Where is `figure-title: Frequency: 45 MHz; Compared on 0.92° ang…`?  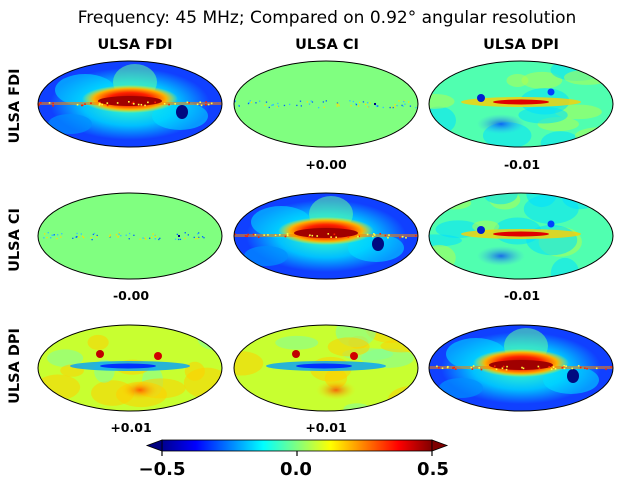
figure-title: Frequency: 45 MHz; Compared on 0.92° ang… is located at coordinates (327, 18).